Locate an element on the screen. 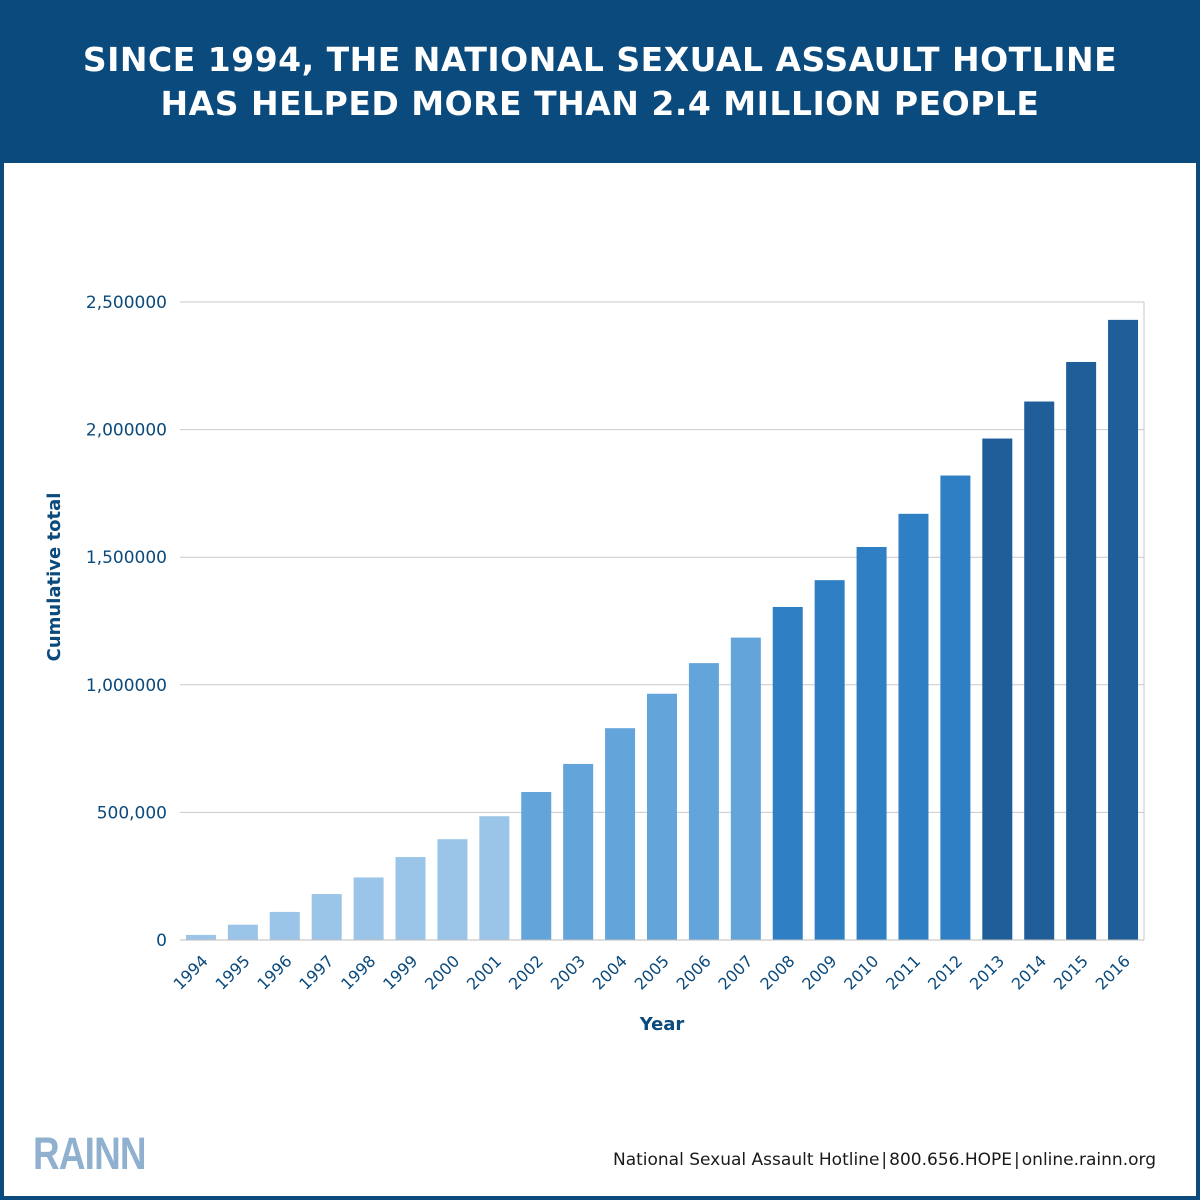 The width and height of the screenshot is (1200, 1200). bar-1995 is located at coordinates (242, 932).